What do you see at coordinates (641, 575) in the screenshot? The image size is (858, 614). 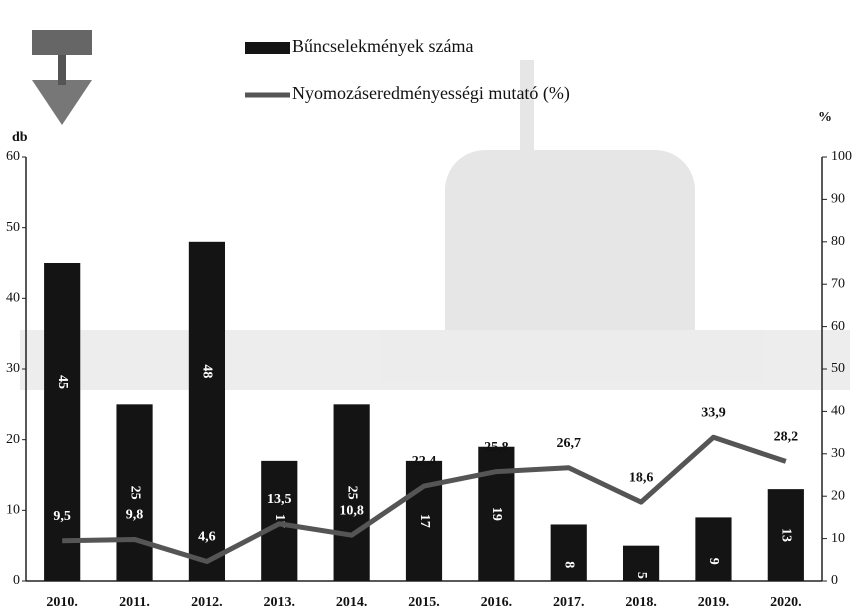 I see `bar-value-label: 5` at bounding box center [641, 575].